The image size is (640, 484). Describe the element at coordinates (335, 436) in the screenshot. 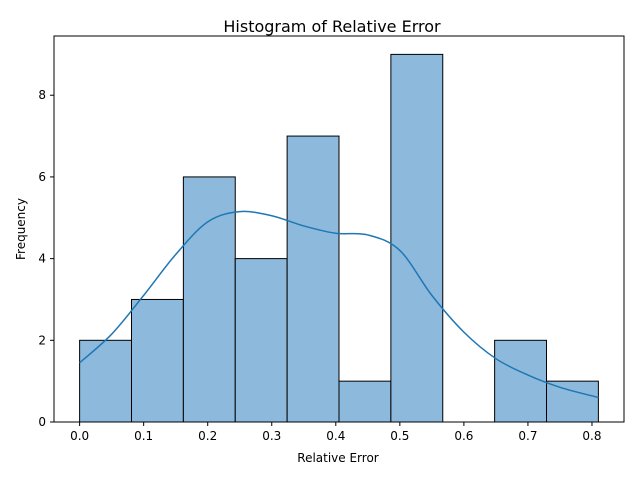

I see `x-tick-label-4: 0.4` at that location.